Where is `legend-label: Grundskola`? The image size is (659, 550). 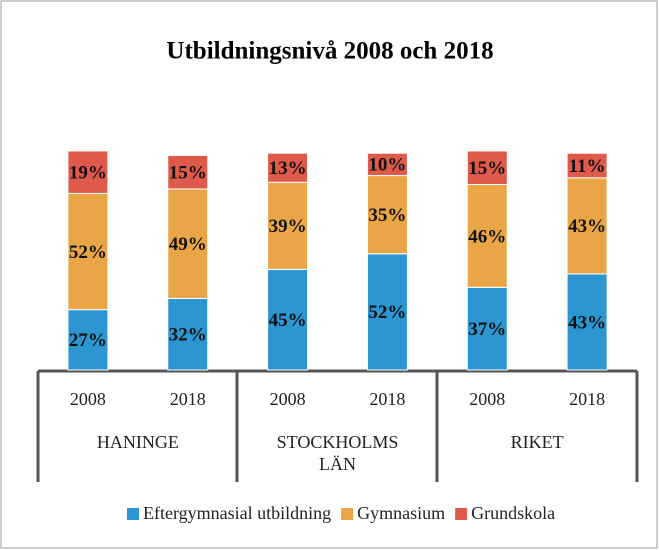 legend-label: Grundskola is located at coordinates (513, 513).